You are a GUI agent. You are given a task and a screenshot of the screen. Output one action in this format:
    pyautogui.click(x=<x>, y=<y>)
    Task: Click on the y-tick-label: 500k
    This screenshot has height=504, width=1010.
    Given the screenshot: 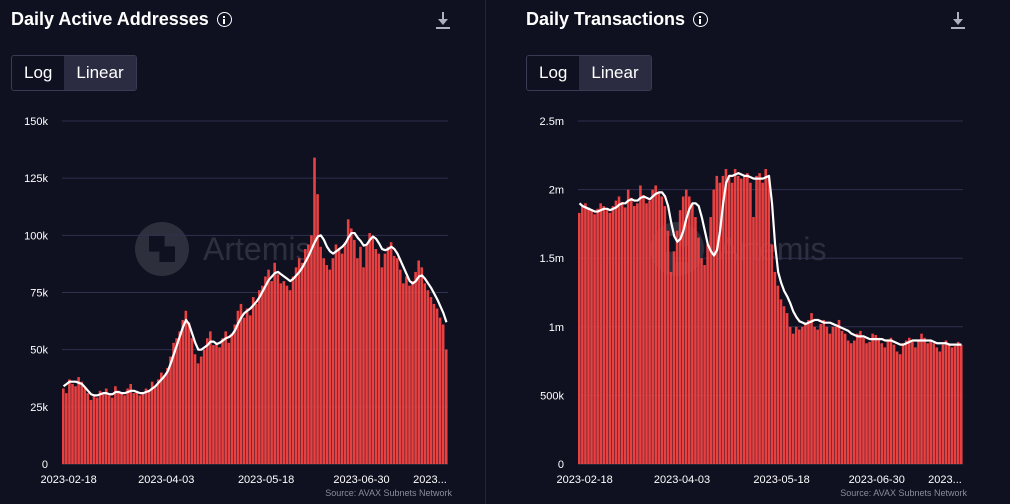 What is the action you would take?
    pyautogui.click(x=552, y=396)
    